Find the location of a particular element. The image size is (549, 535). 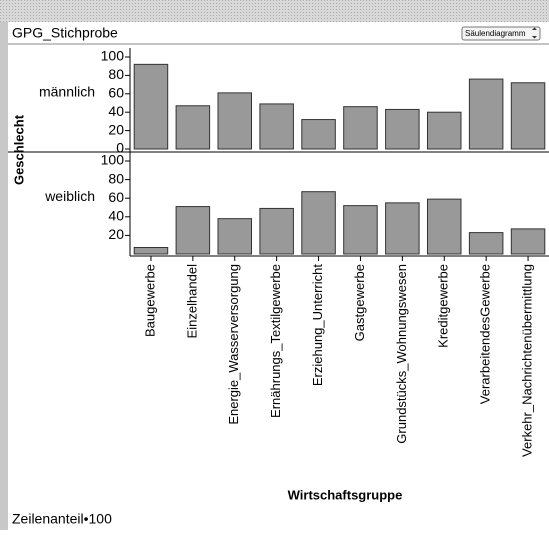

x-tick-label: Energie_Wasserversorgung is located at coordinates (233, 344).